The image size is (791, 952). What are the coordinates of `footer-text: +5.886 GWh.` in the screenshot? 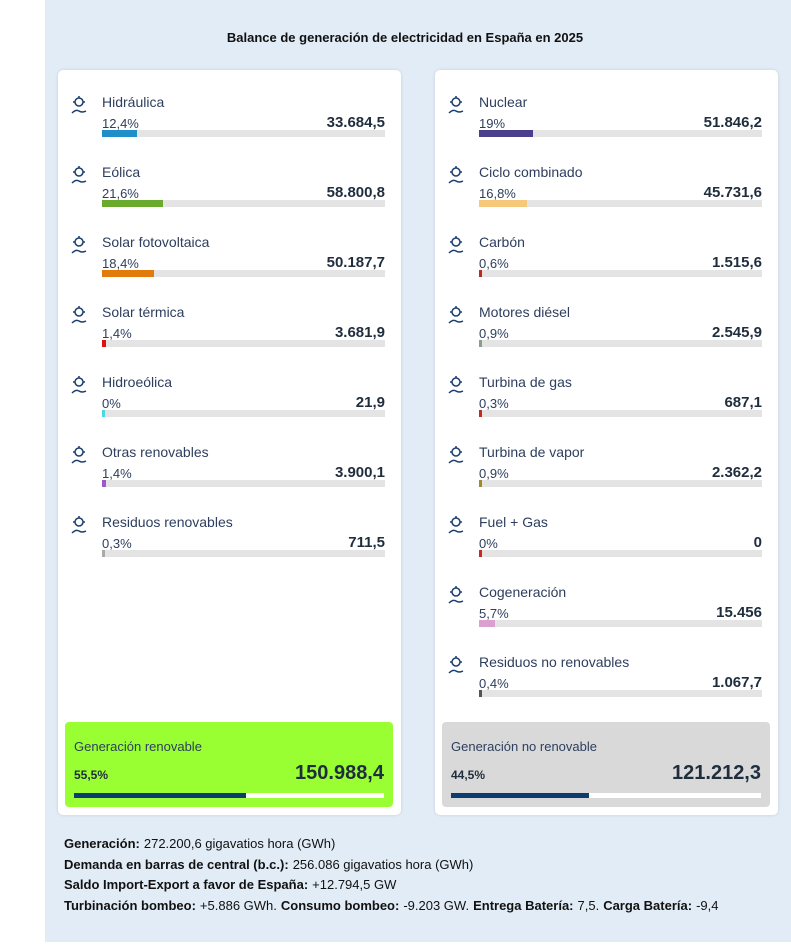 It's located at (238, 905).